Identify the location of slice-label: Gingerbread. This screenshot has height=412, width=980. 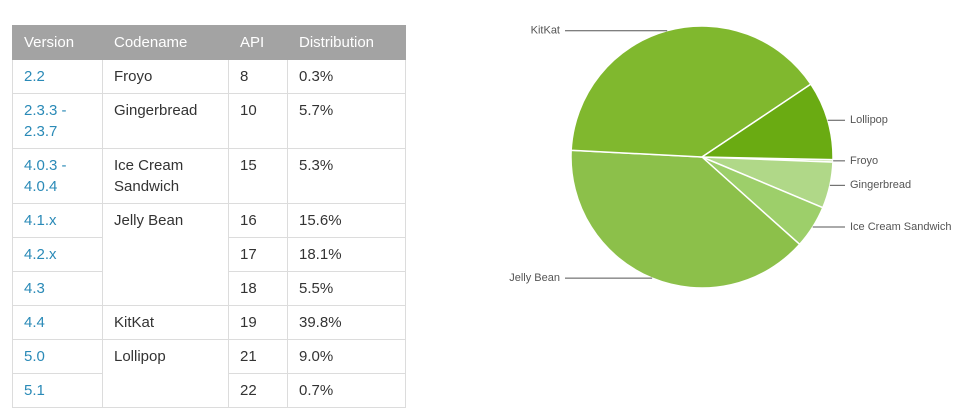
(880, 185).